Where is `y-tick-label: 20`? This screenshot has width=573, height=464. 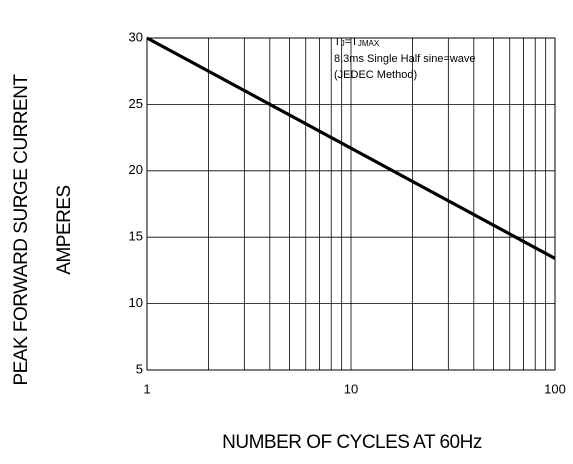
y-tick-label: 20 is located at coordinates (136, 169).